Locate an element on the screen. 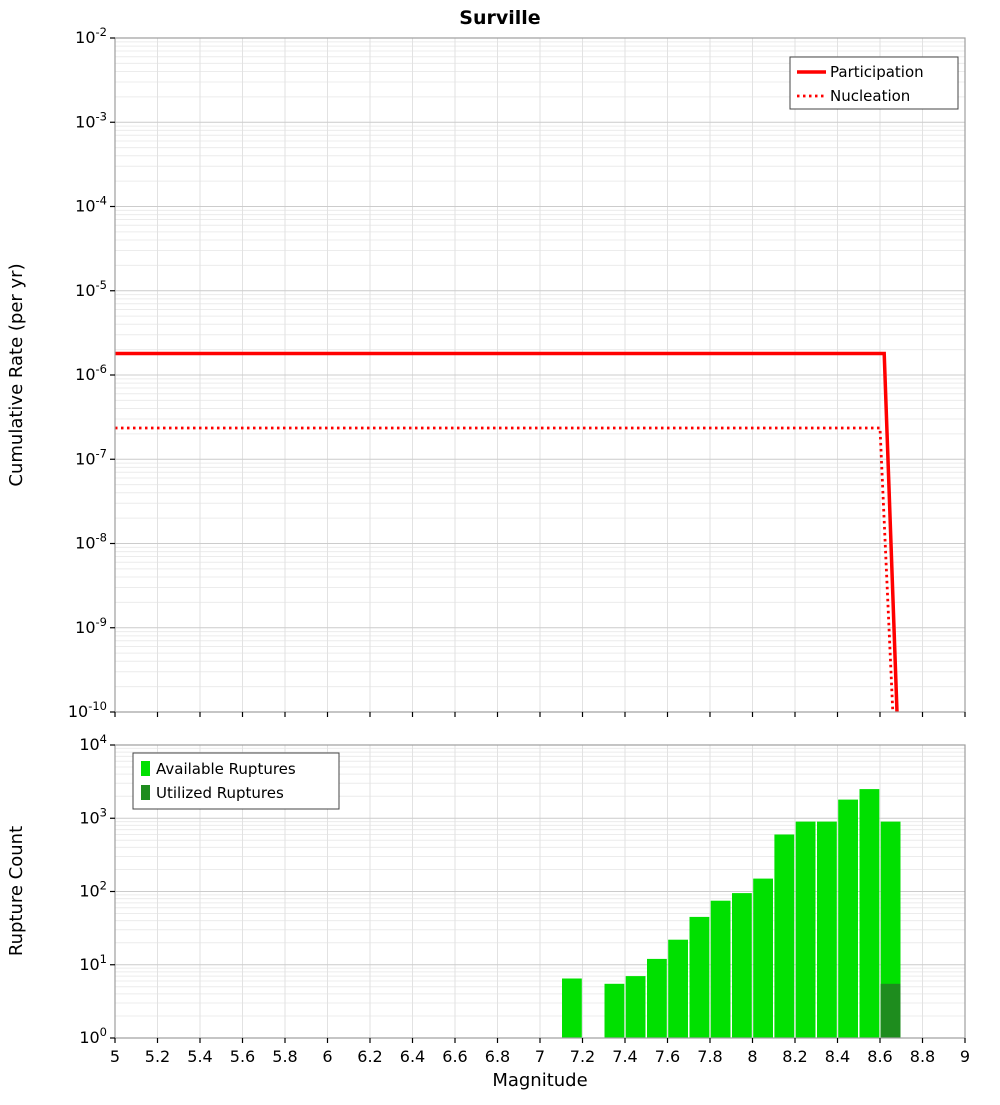  x-tick-label: 6.8 is located at coordinates (497, 1056).